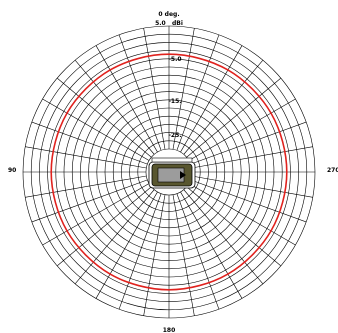  What do you see at coordinates (169, 330) in the screenshot?
I see `direction-label-bottom: 180` at bounding box center [169, 330].